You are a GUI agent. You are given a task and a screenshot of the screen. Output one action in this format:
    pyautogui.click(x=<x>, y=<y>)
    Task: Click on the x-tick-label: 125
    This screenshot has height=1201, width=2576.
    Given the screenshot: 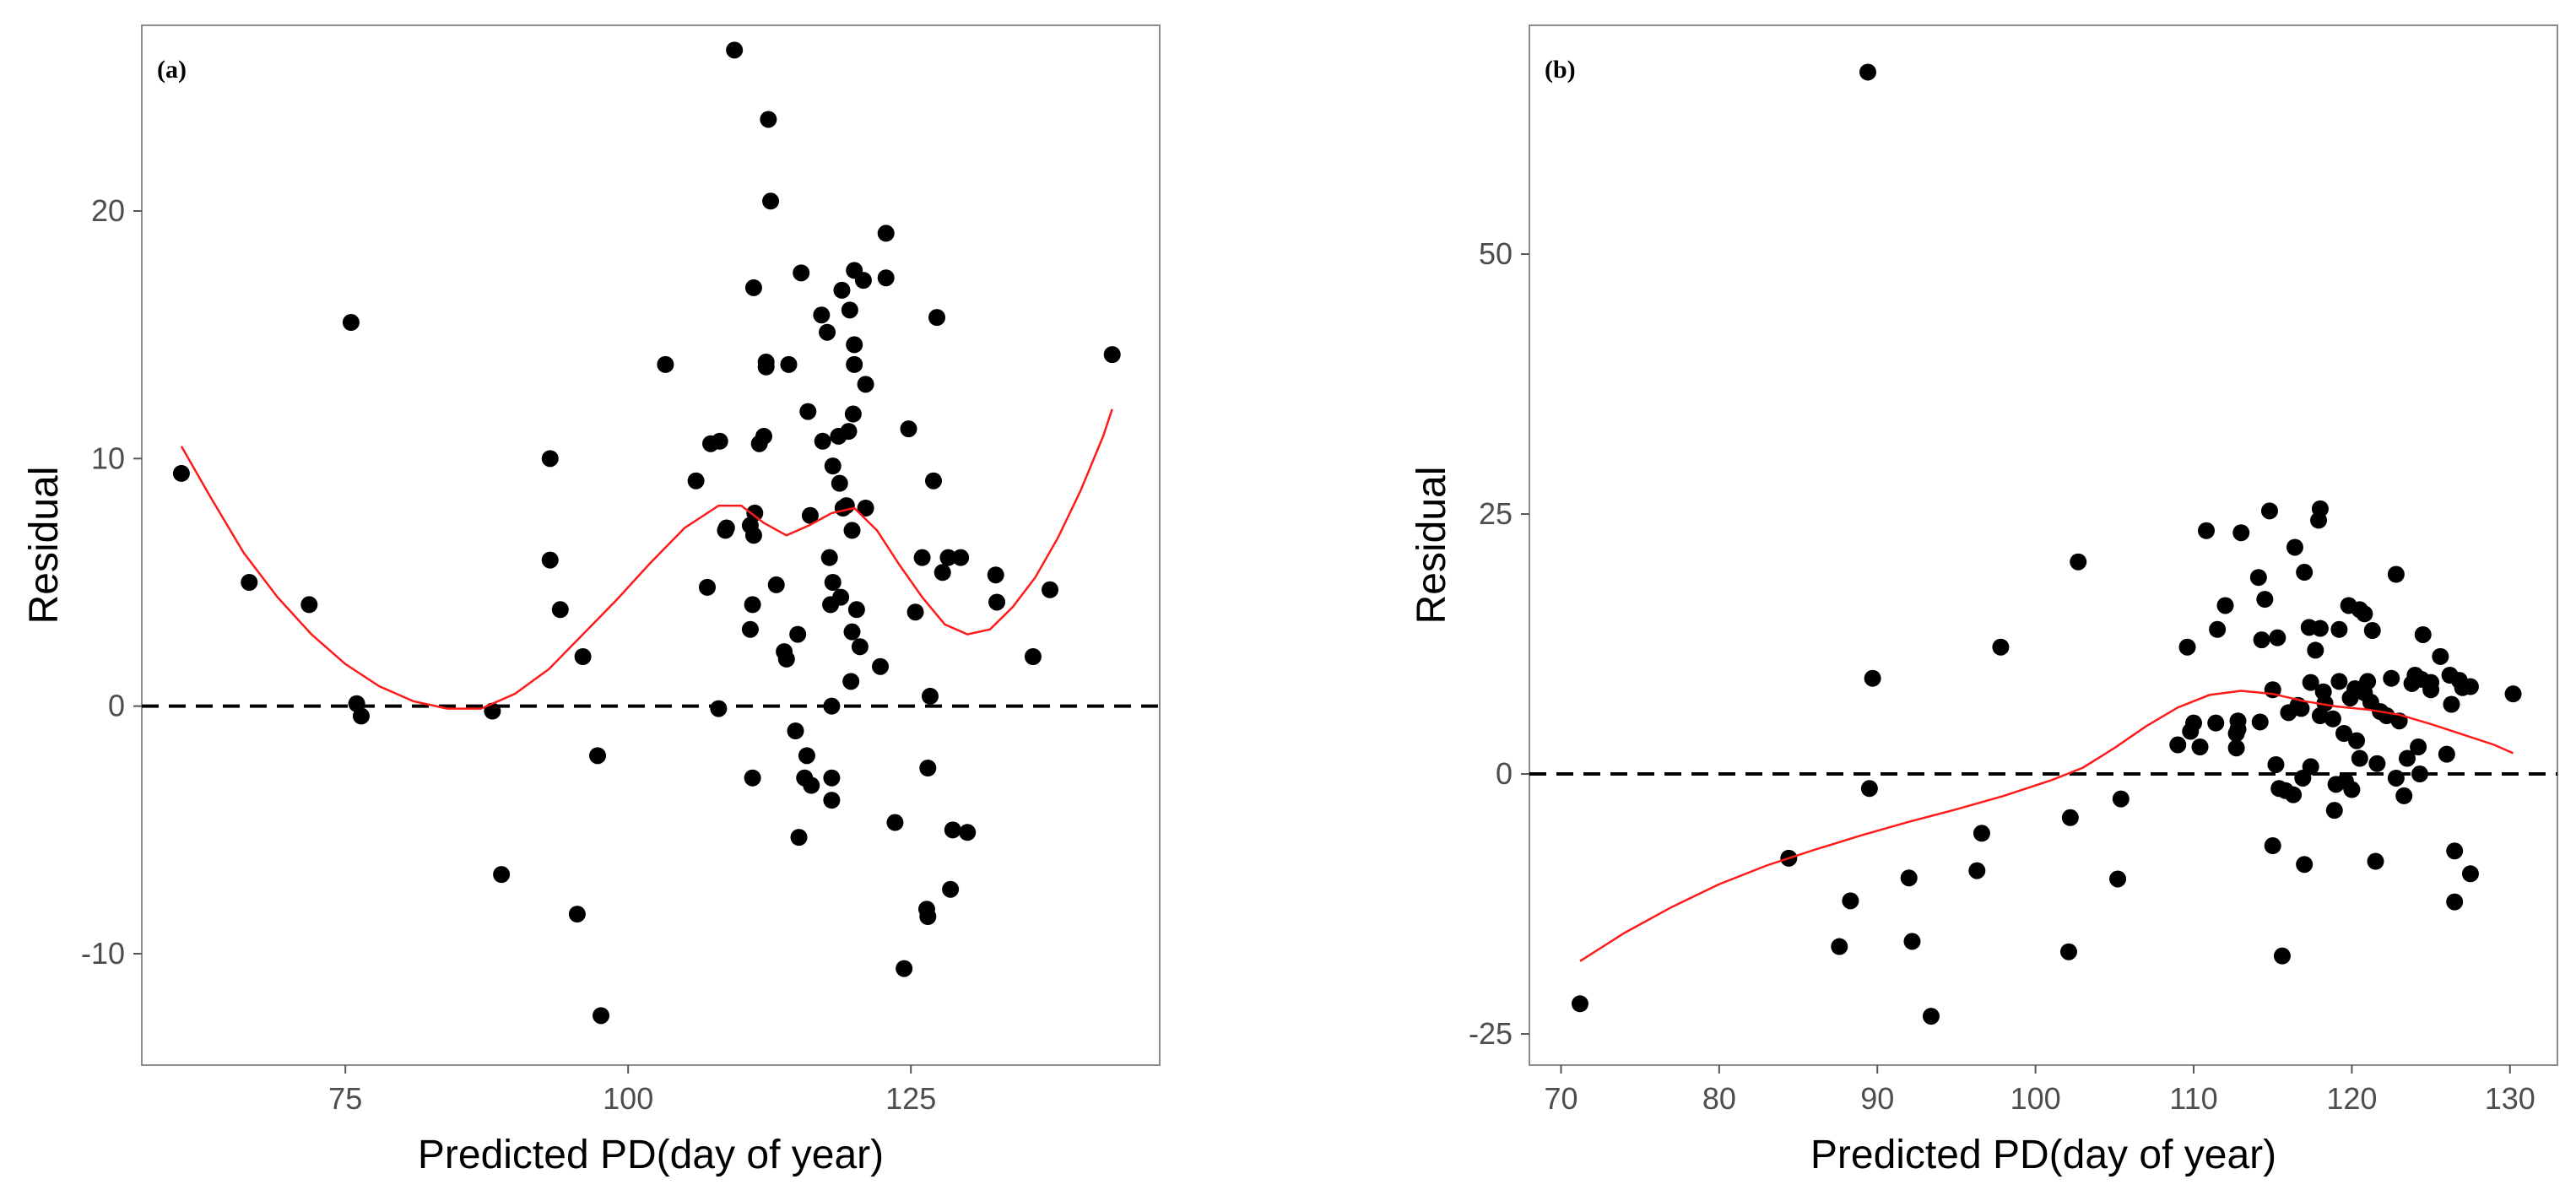 What is the action you would take?
    pyautogui.click(x=910, y=1098)
    